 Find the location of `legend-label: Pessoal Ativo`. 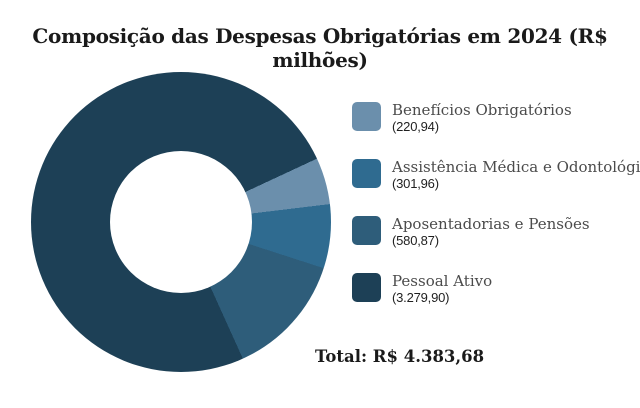

legend-label: Pessoal Ativo is located at coordinates (442, 281).